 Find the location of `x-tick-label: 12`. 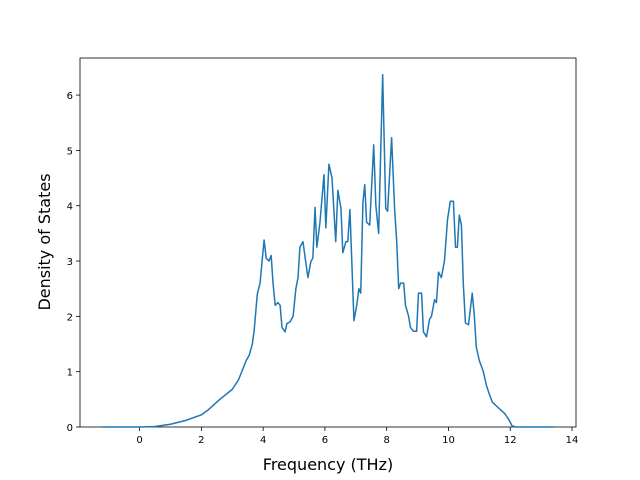

x-tick-label: 12 is located at coordinates (510, 440).